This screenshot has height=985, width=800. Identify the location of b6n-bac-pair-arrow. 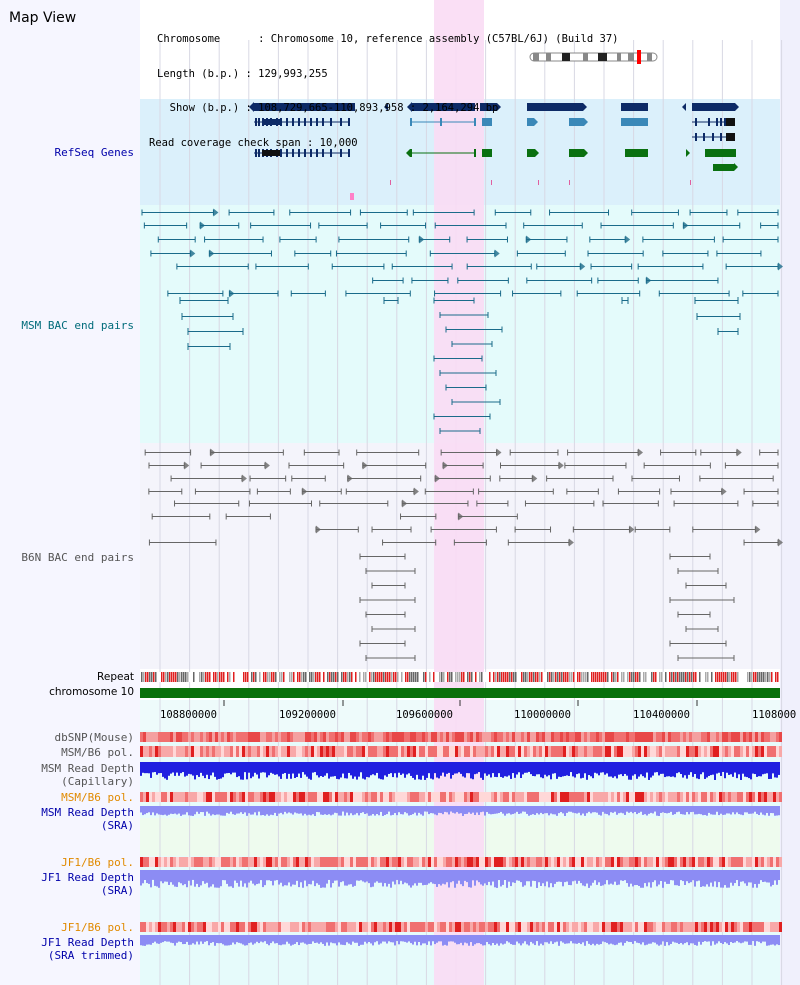
(350, 478).